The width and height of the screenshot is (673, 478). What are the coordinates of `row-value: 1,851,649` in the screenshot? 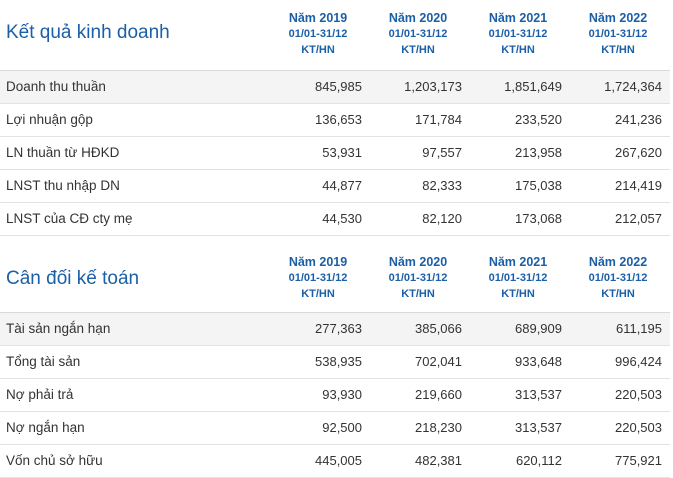 It's located at (533, 86).